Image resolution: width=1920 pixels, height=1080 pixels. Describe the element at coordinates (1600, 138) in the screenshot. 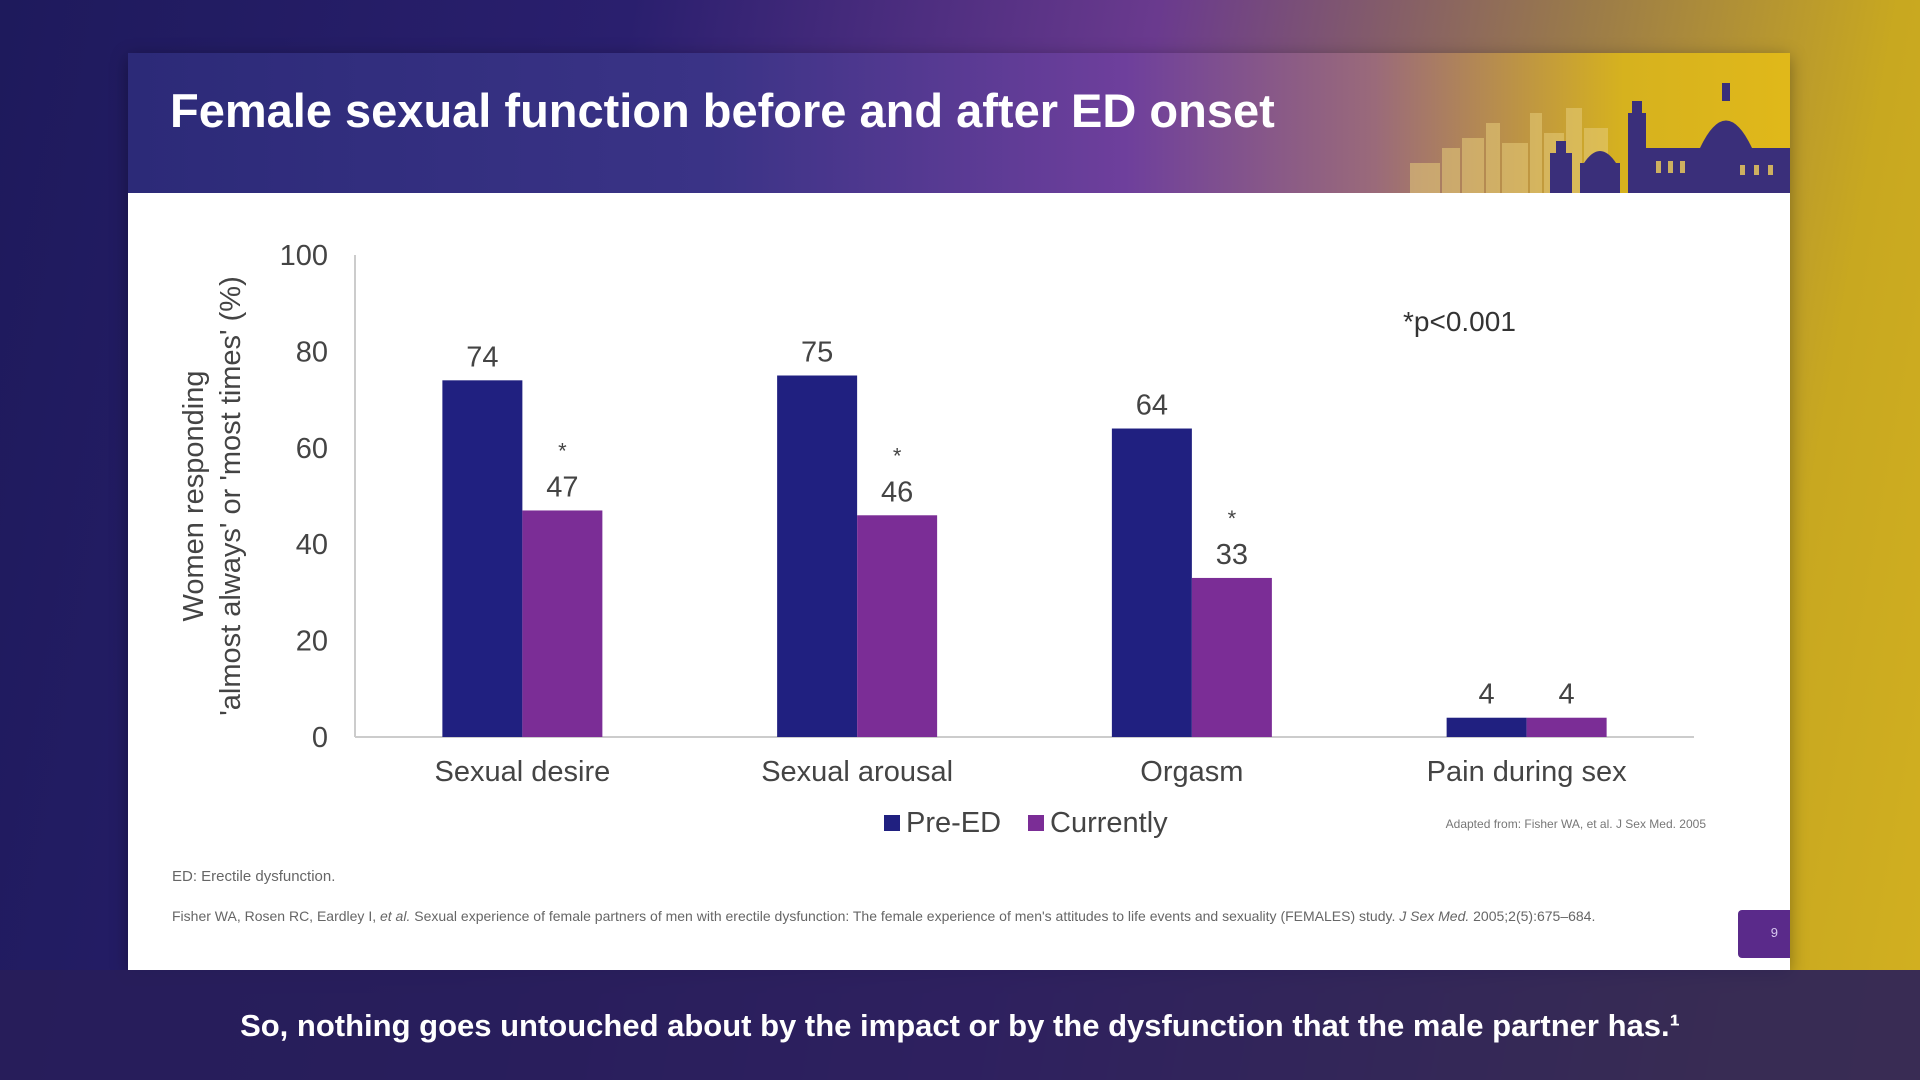

I see `city-skyline-icon` at that location.